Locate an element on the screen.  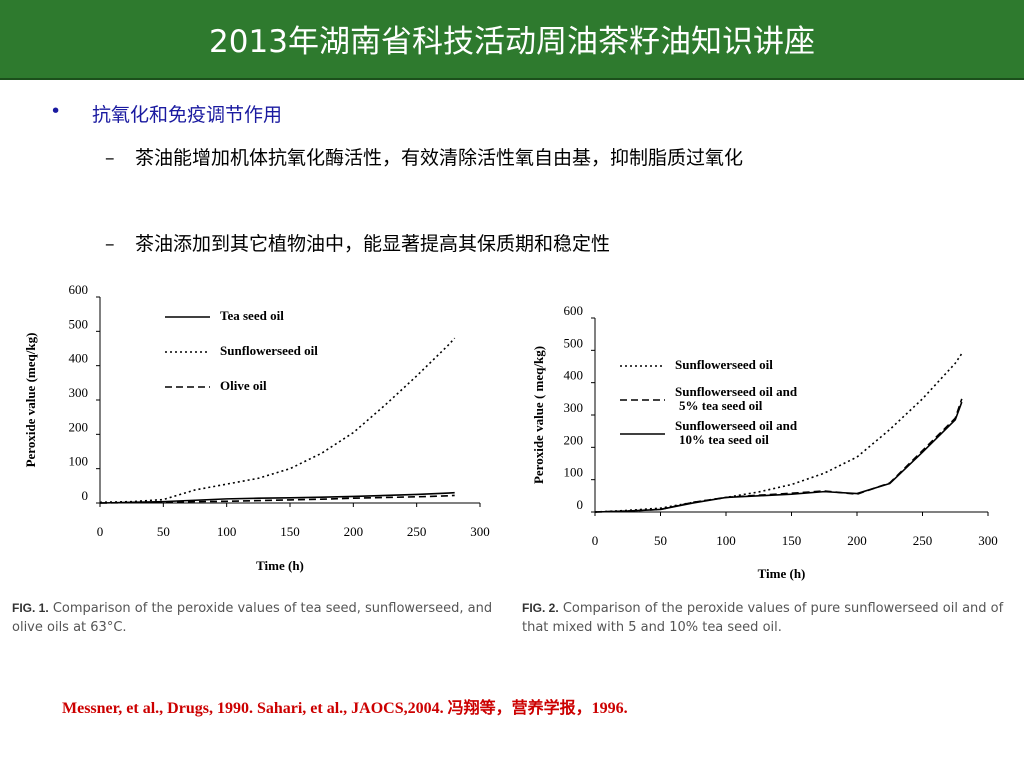
bullet-text: 抗氧化和免疫调节作用 is located at coordinates (187, 115).